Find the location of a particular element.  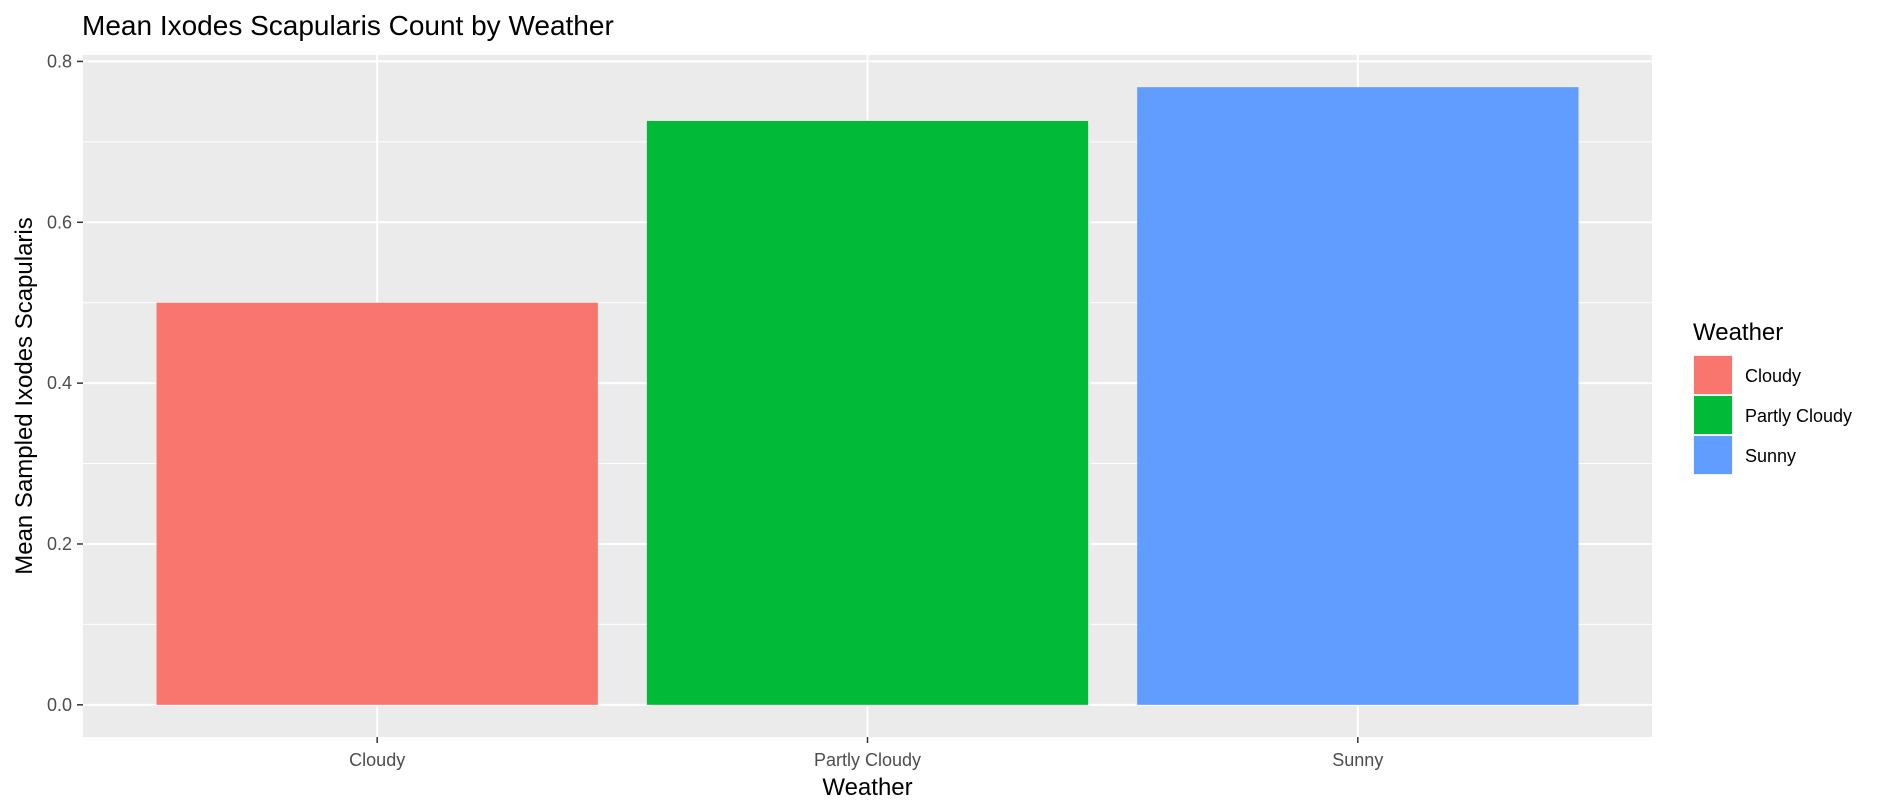

x-axis: Cloudy Partly Cloudy Sunny is located at coordinates (866, 753).